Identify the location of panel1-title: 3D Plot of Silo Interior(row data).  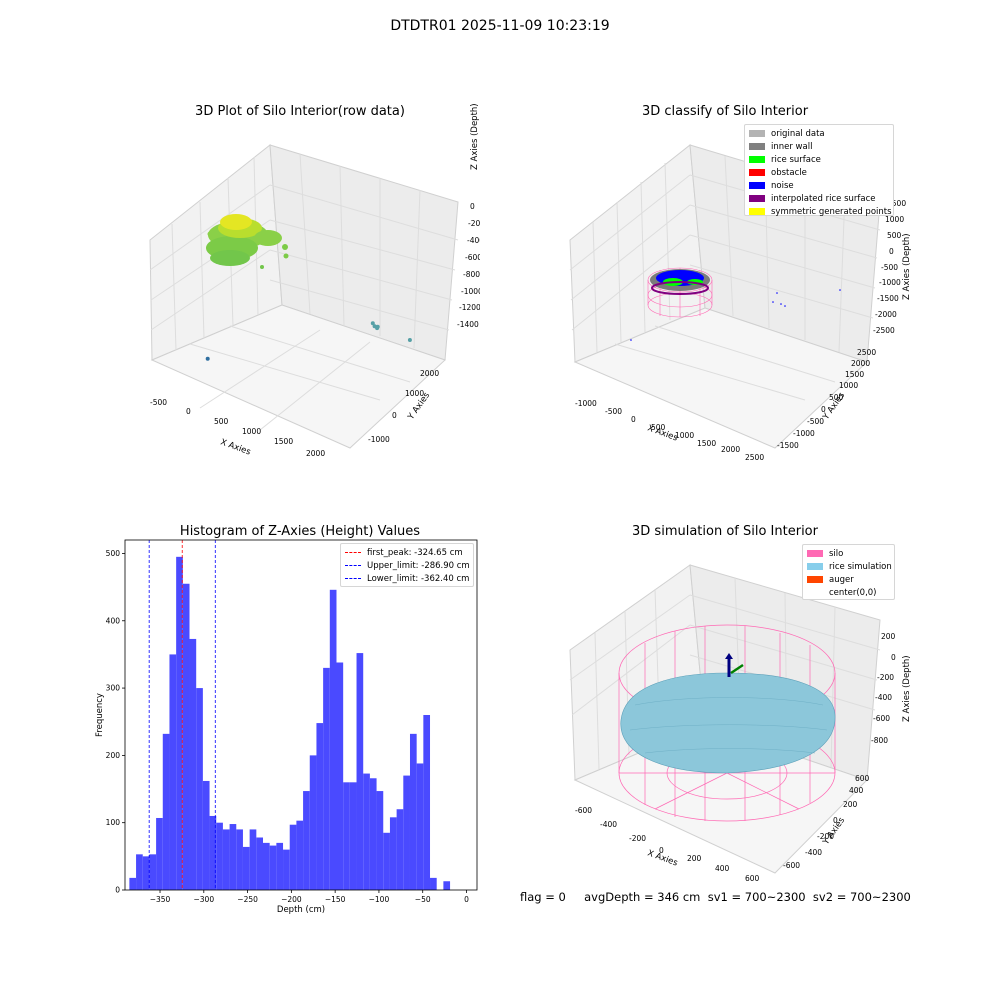
(300, 111).